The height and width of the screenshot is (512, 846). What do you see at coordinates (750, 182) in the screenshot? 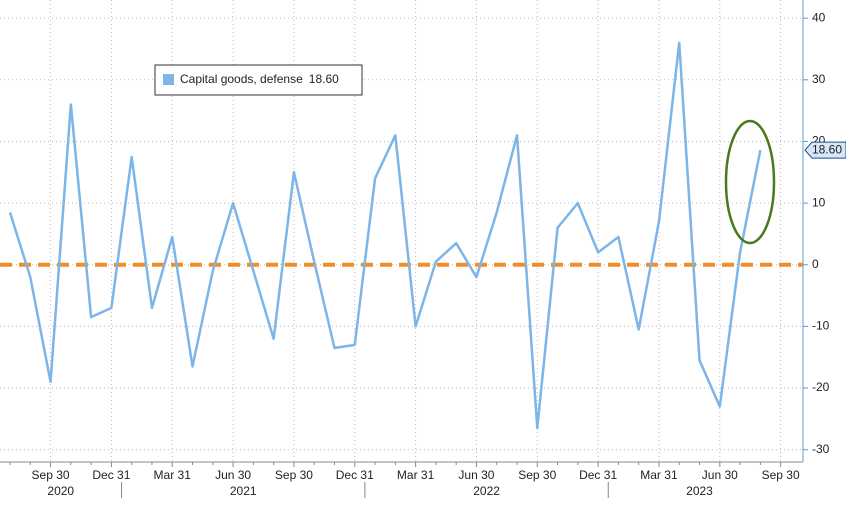
I see `highlight-ellipse` at bounding box center [750, 182].